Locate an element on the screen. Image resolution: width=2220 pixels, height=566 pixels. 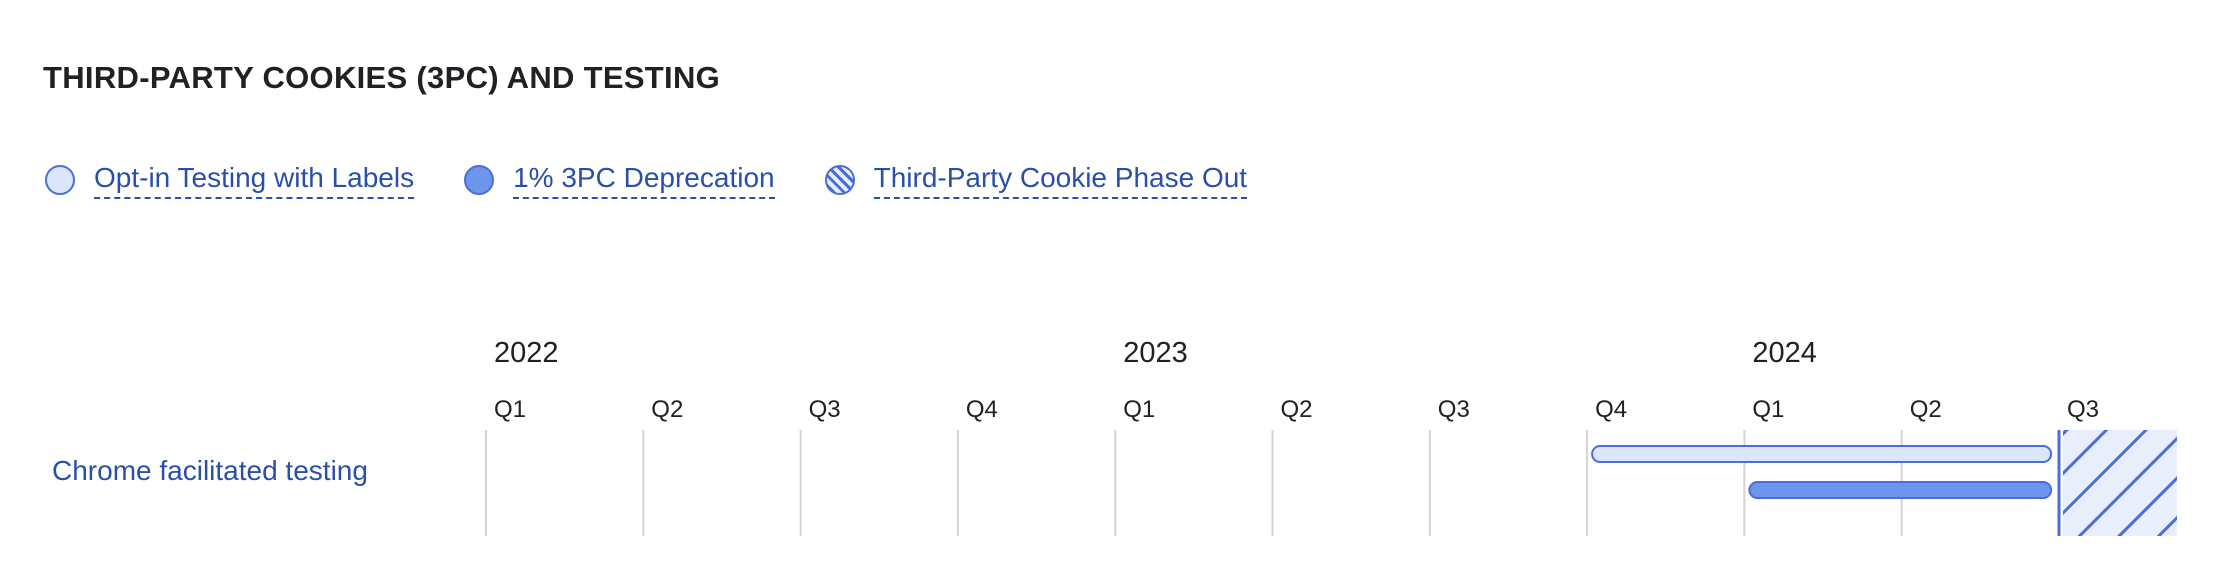
hatched-circle-icon is located at coordinates (839, 180).